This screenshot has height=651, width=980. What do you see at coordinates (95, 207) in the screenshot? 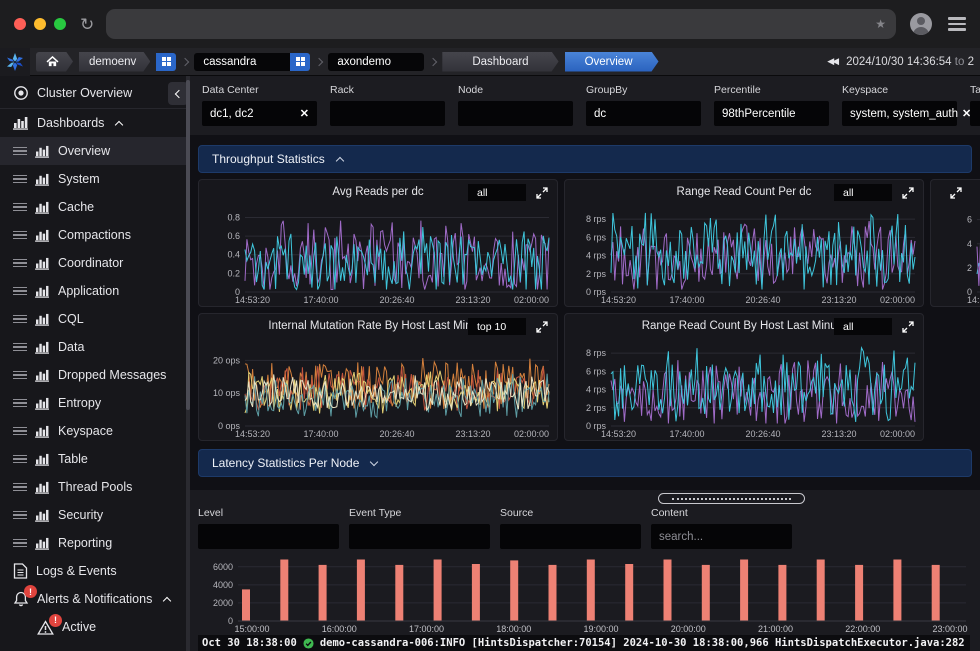
I see `sidebar-item-cache: Cache` at bounding box center [95, 207].